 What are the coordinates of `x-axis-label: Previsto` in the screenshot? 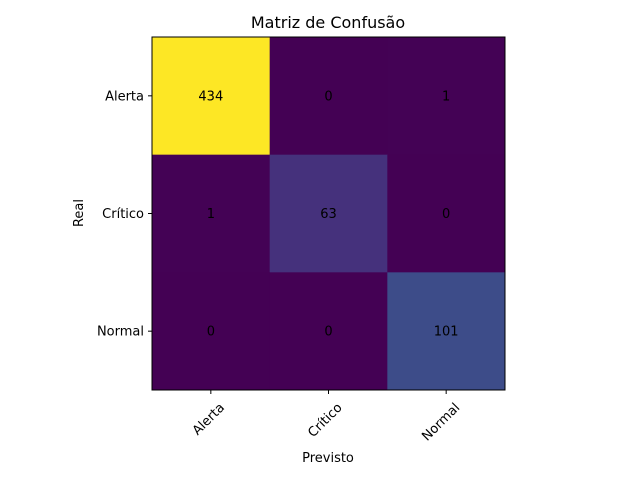 It's located at (328, 458).